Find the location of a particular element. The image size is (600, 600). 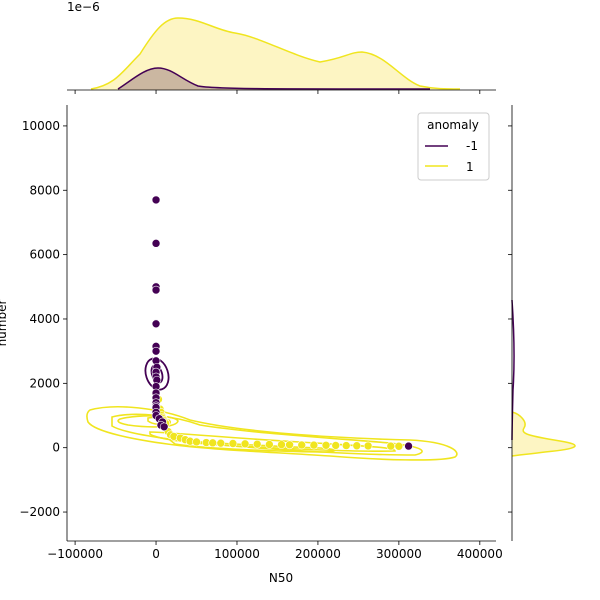

contour-1-inner-d is located at coordinates (251, 446).